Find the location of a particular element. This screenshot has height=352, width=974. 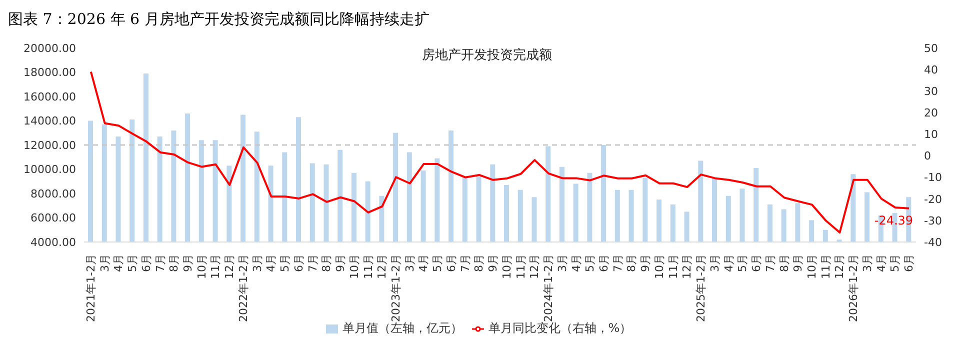

x-tick-label: 2023年1-2月 is located at coordinates (396, 288).